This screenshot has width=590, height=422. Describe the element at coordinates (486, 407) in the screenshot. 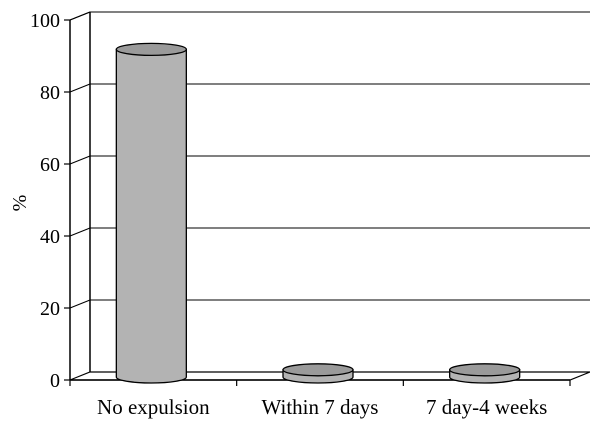

I see `x-category-label-2: 7 day-4 weeks` at that location.